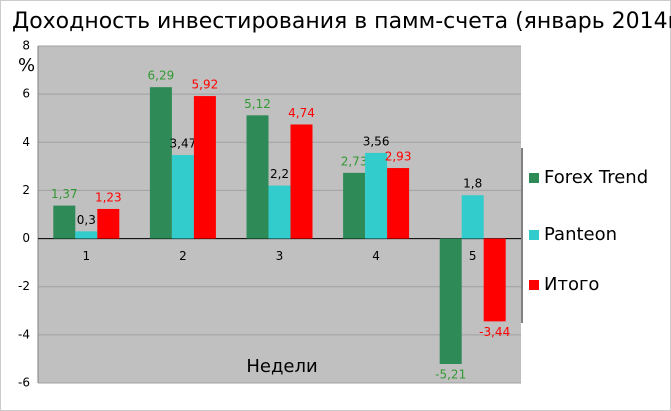 The image size is (671, 411). Describe the element at coordinates (24, 286) in the screenshot. I see `y-tick-label: -2` at that location.